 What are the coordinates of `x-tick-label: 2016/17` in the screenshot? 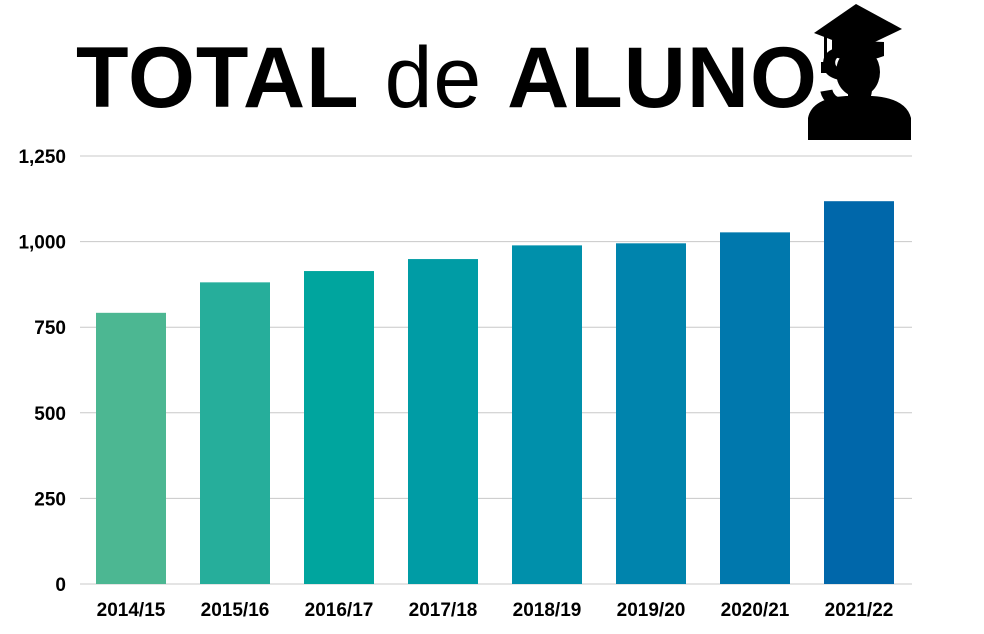 It's located at (339, 610).